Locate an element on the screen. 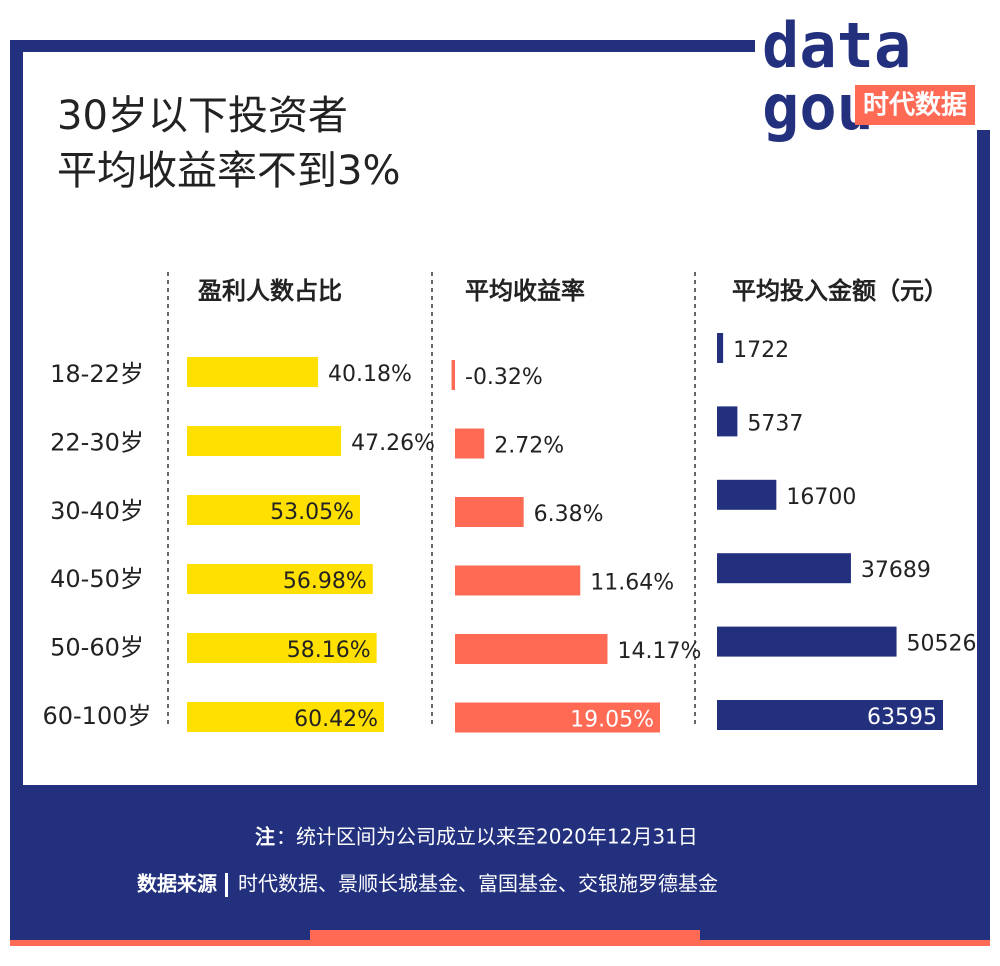 The width and height of the screenshot is (1000, 966). value-label: 53.05% is located at coordinates (312, 512).